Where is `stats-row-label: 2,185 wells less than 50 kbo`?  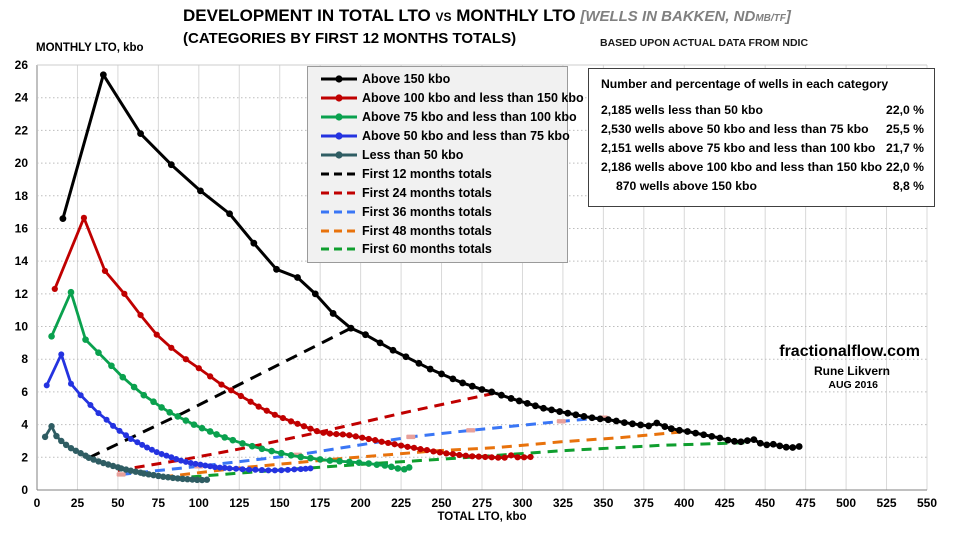 stats-row-label: 2,185 wells less than 50 kbo is located at coordinates (682, 110).